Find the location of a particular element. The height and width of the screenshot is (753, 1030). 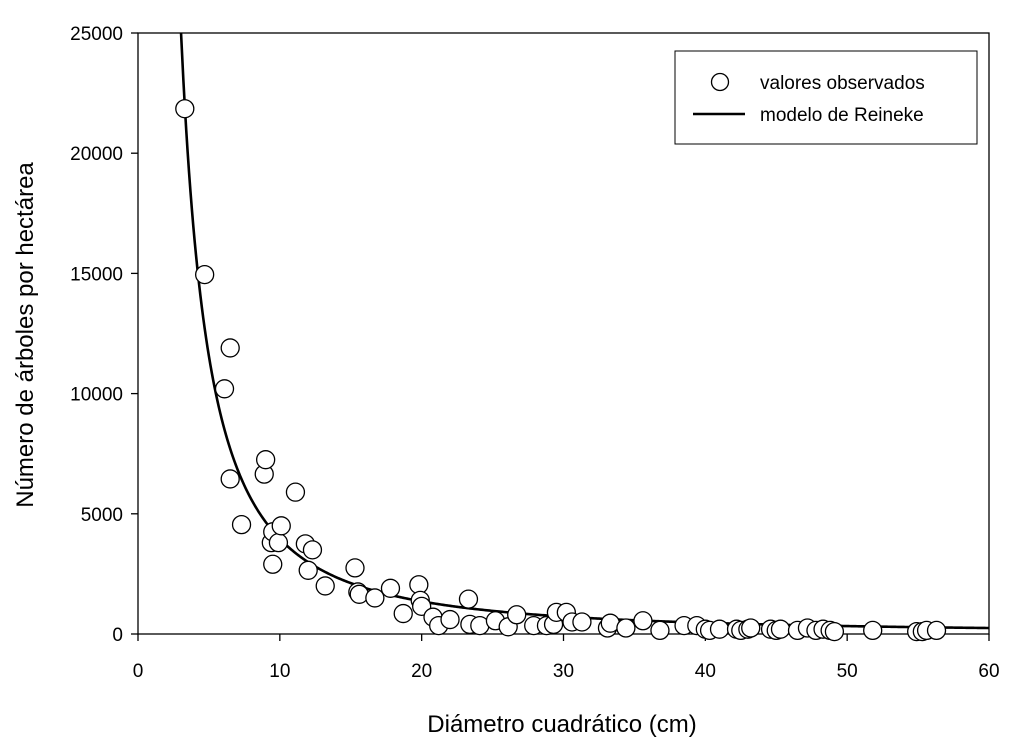

y-tick-label: 20000 is located at coordinates (96, 154).